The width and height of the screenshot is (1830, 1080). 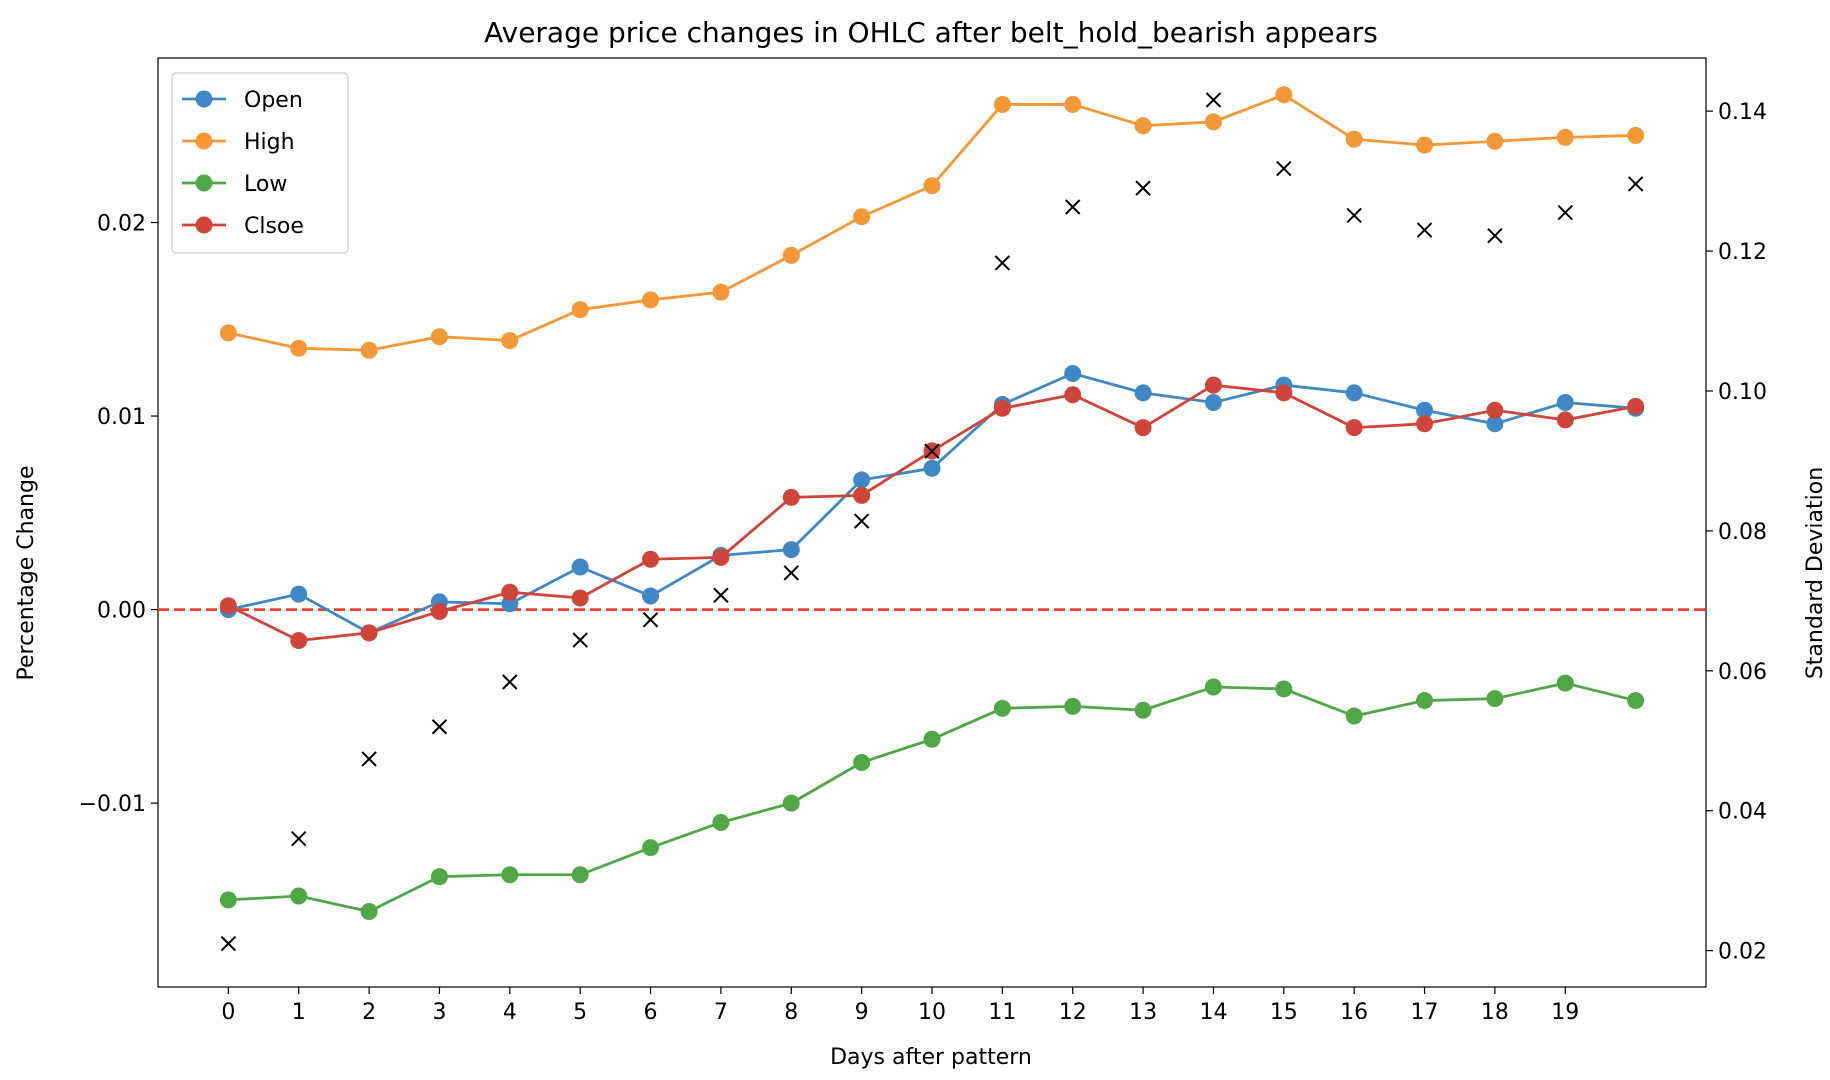 I want to click on x-tick-label: 16, so click(x=1354, y=1012).